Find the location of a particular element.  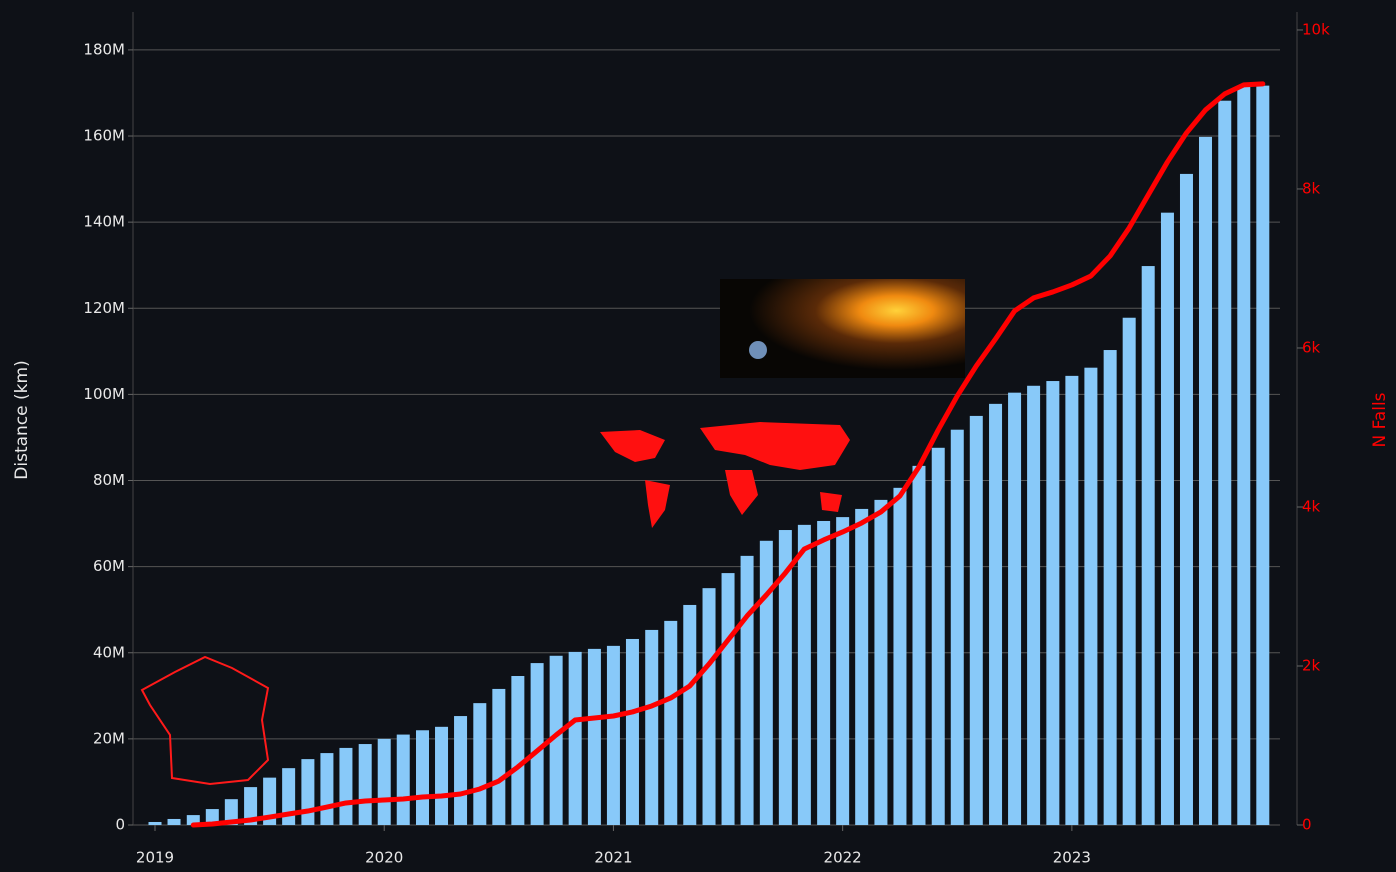

y2-tick-label: 6k is located at coordinates (1311, 347).